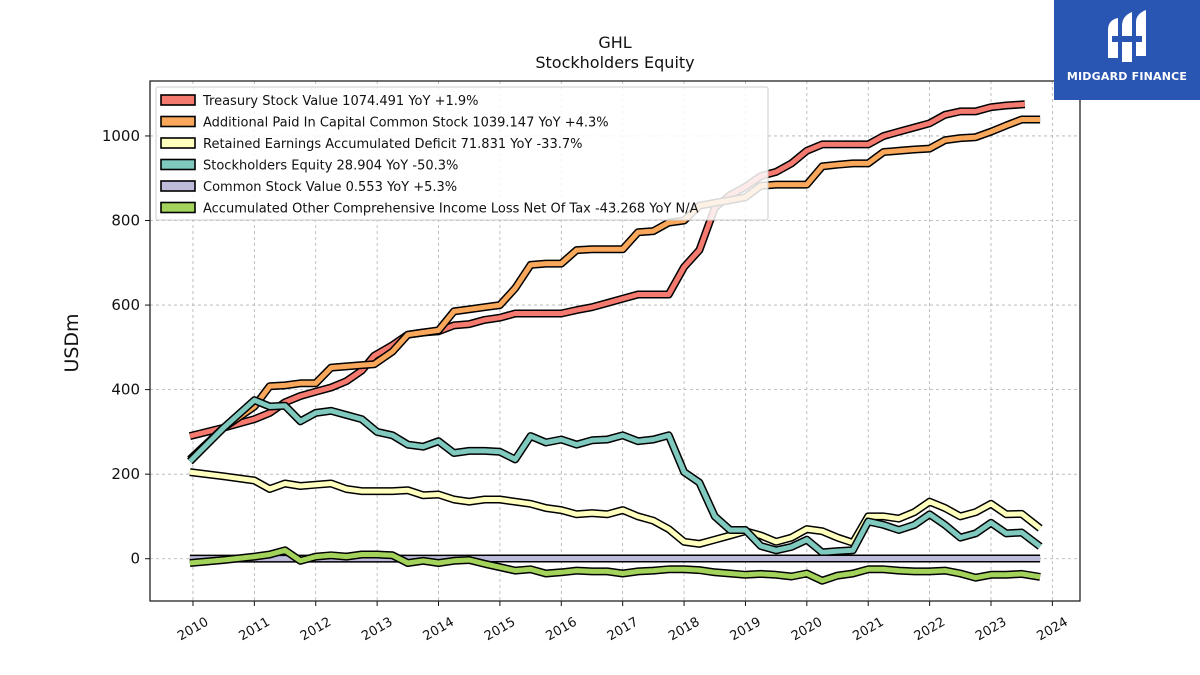  I want to click on y-tick-label: 200, so click(125, 474).